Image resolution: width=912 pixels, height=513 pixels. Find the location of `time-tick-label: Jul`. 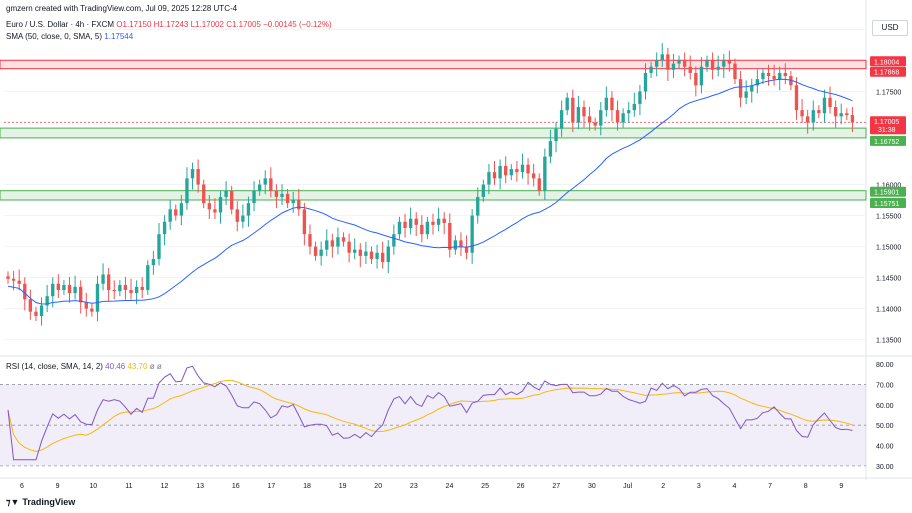

time-tick-label: Jul is located at coordinates (627, 486).